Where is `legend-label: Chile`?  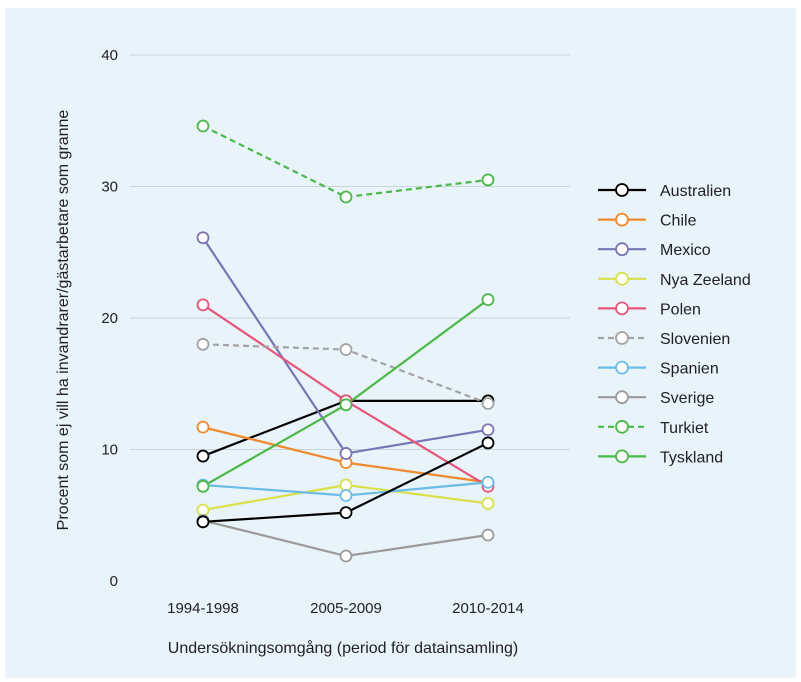 legend-label: Chile is located at coordinates (678, 221).